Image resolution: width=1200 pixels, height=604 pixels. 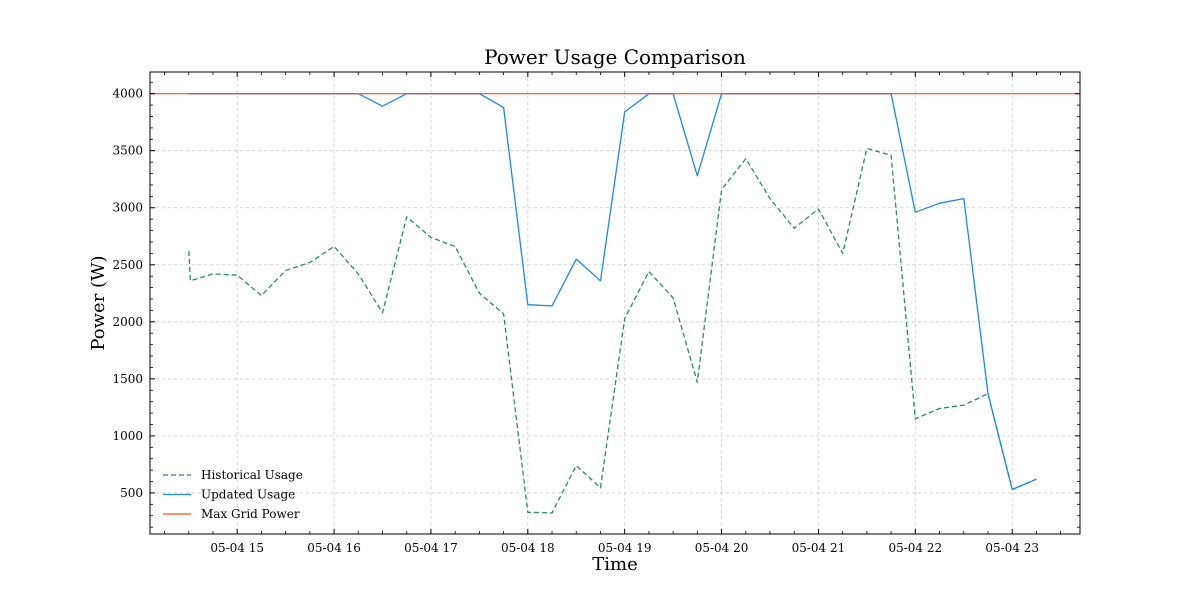 What do you see at coordinates (528, 548) in the screenshot?
I see `x-tick-label: 05-04 18` at bounding box center [528, 548].